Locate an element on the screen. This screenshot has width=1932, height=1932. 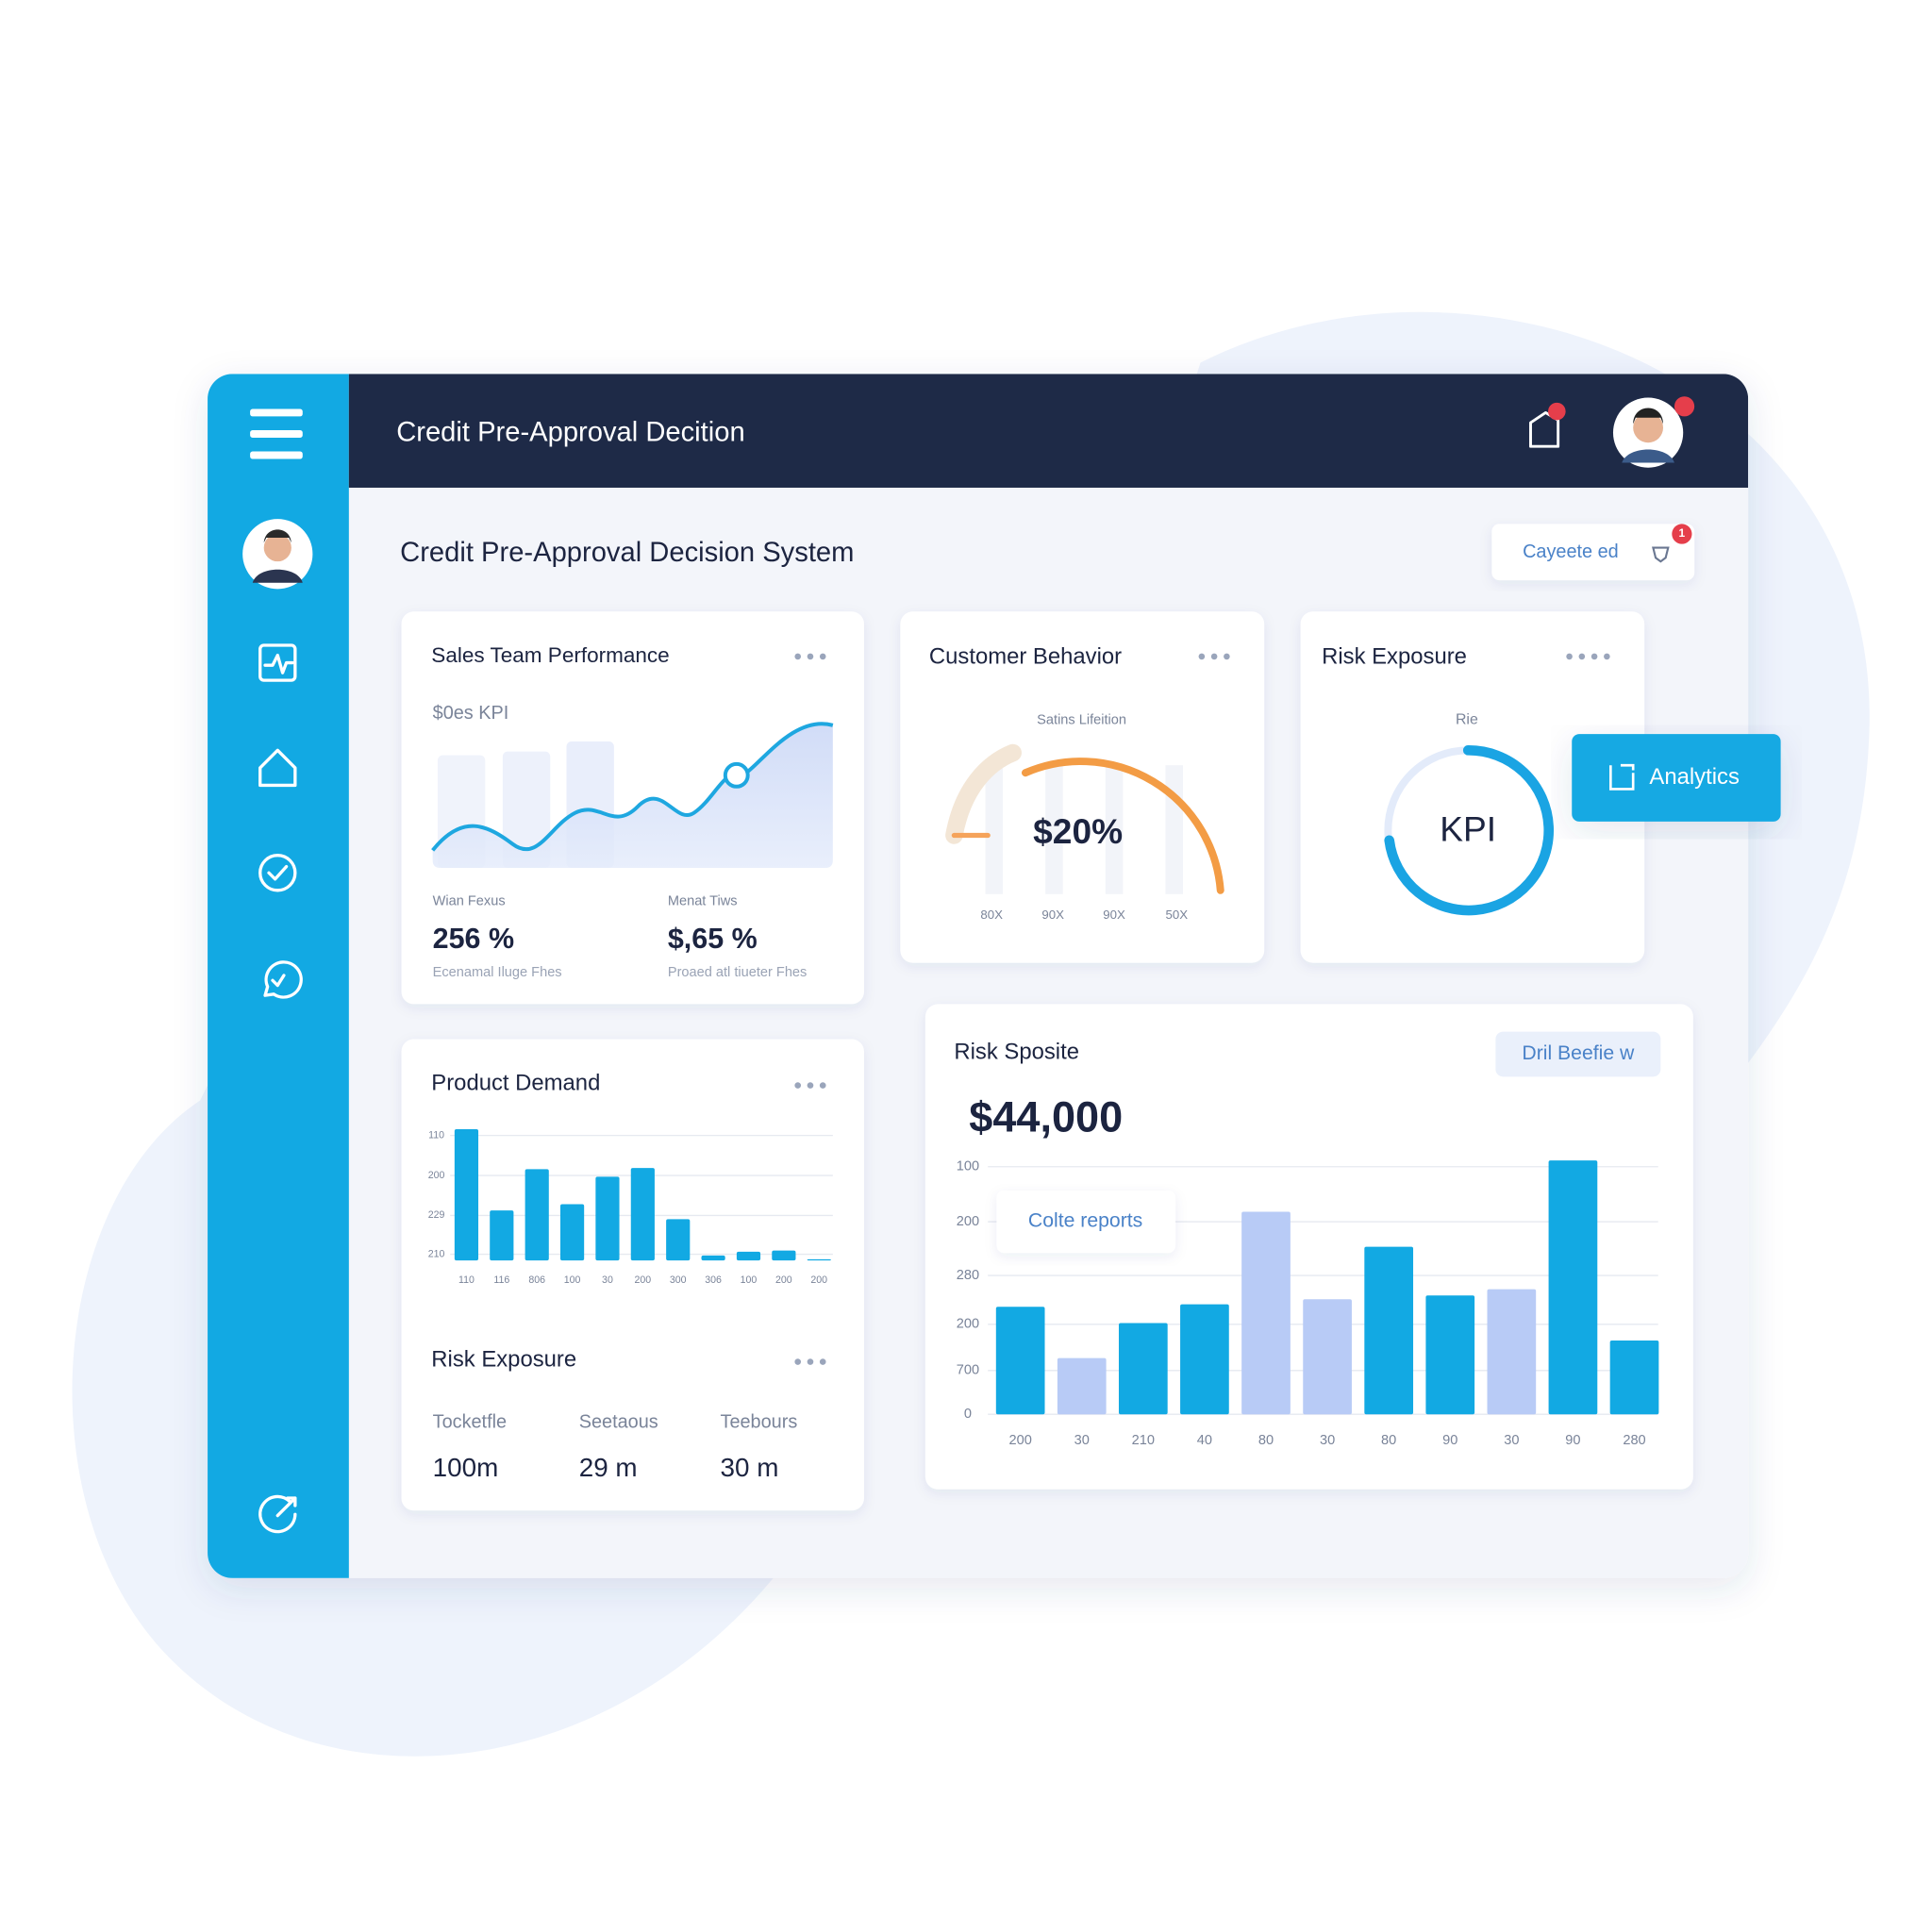
button-icon is located at coordinates (1661, 555).